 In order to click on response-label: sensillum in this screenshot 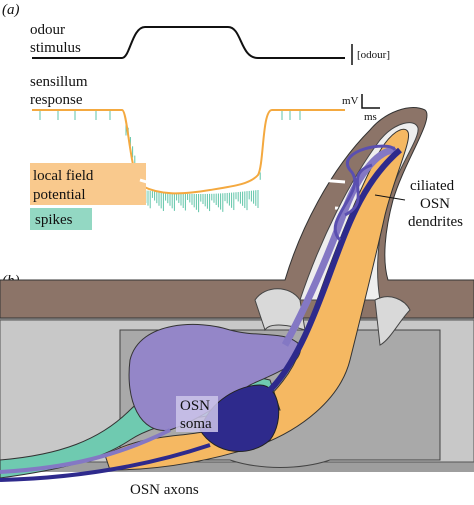, I will do `click(59, 82)`.